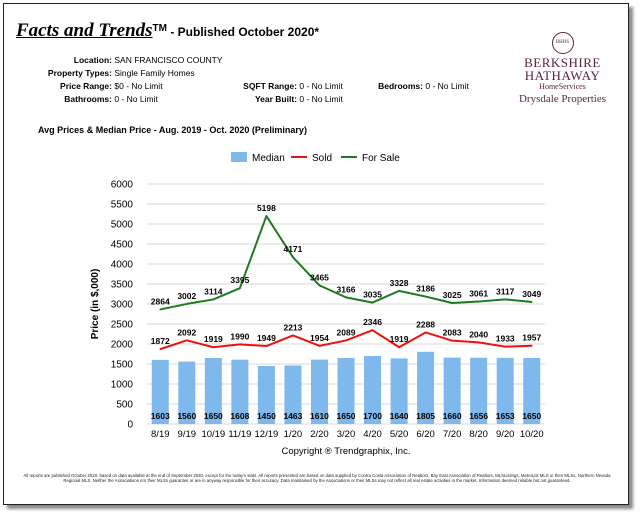 The width and height of the screenshot is (640, 514). I want to click on x-tick-label: 10/19, so click(213, 434).